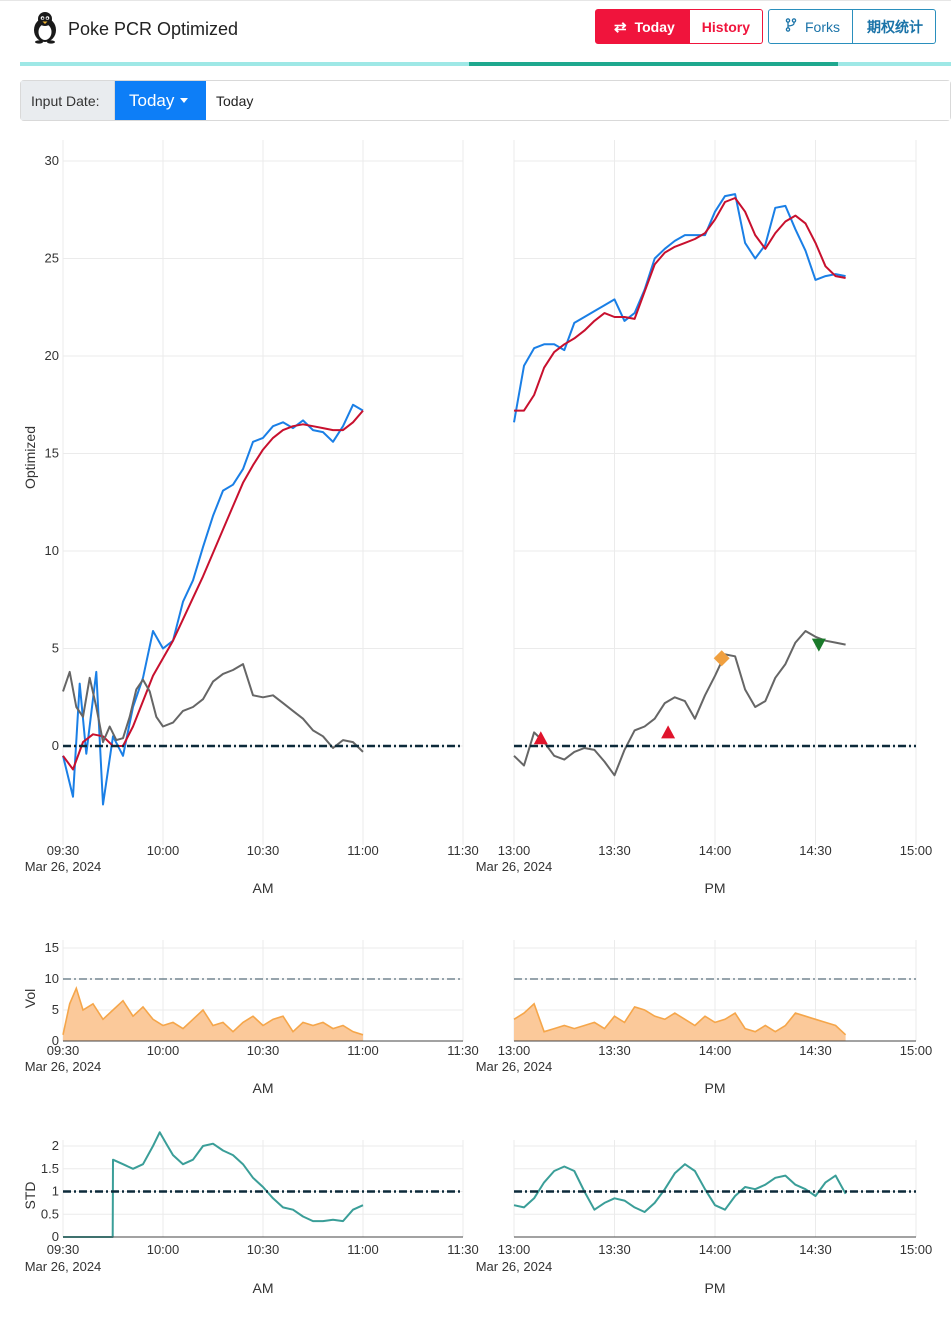 This screenshot has width=951, height=1319. Describe the element at coordinates (680, 1019) in the screenshot. I see `volume-line-pm` at that location.